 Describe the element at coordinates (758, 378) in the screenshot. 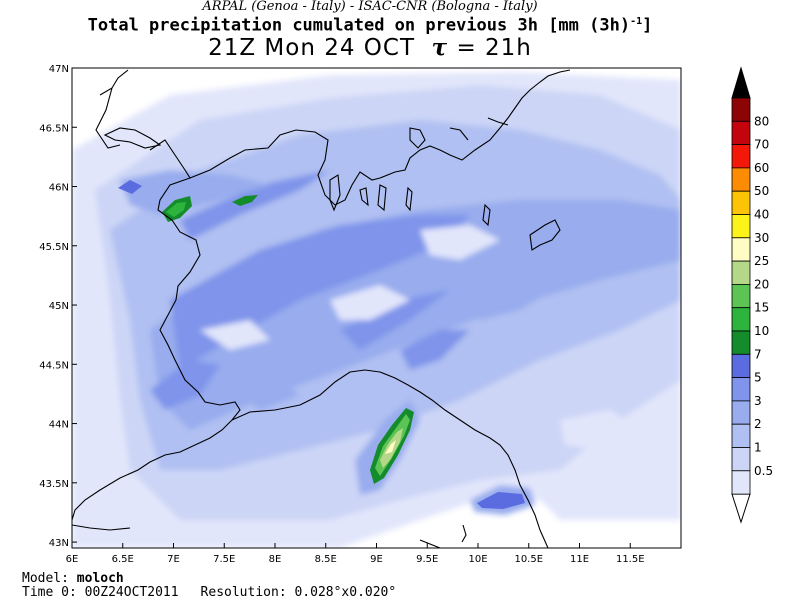

I see `colorbar-label: 5` at that location.